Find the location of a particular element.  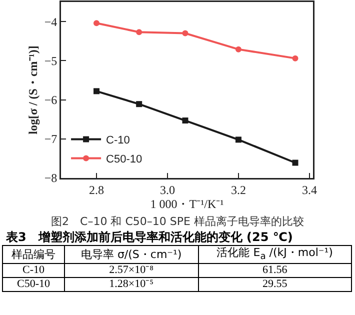

text: 29.55 is located at coordinates (275, 285).